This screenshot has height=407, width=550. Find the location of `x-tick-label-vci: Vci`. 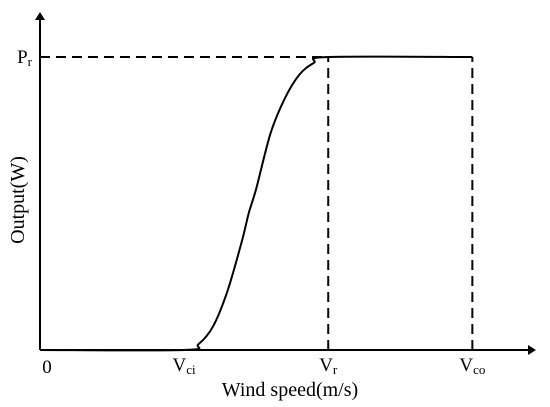

x-tick-label-vci: Vci is located at coordinates (185, 366).